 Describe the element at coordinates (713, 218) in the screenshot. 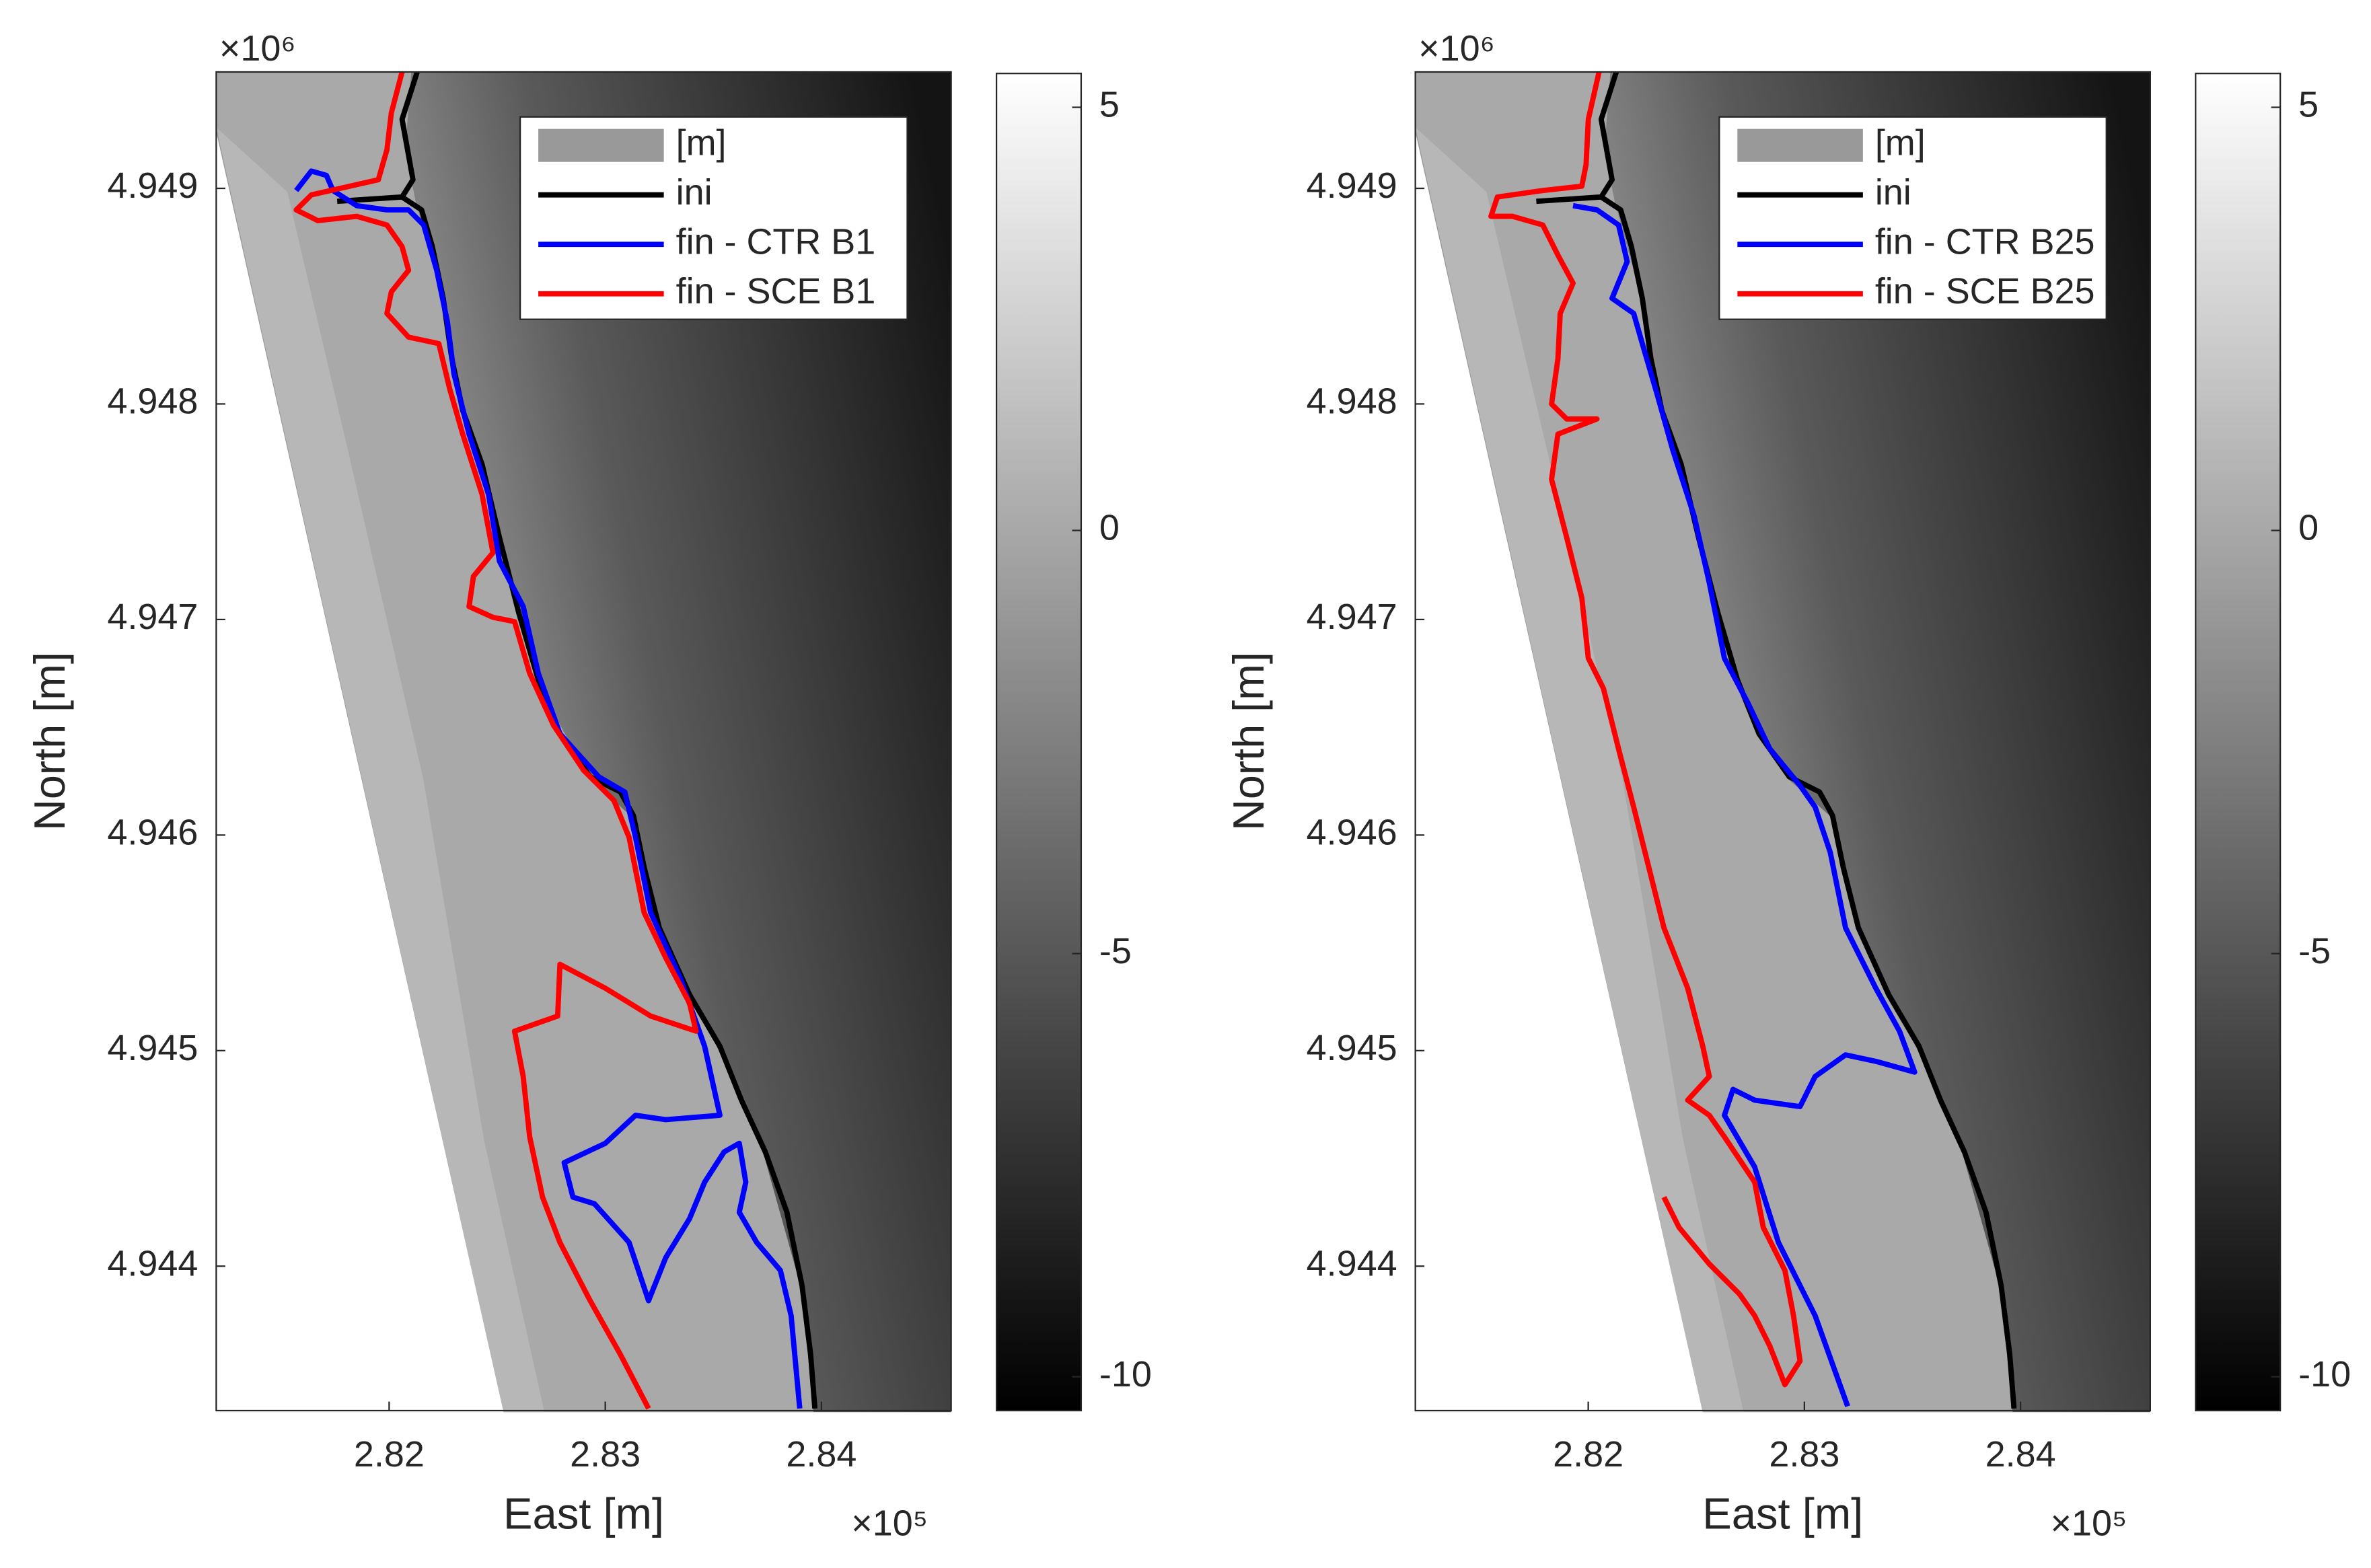

I see `legend-box` at that location.